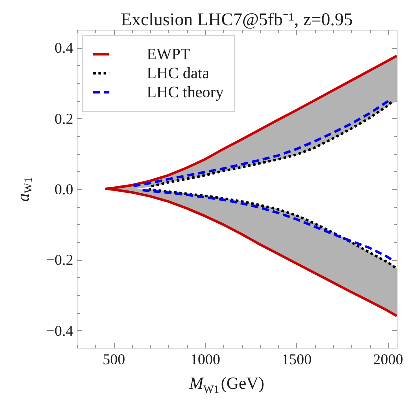 Image resolution: width=409 pixels, height=409 pixels. What do you see at coordinates (64, 120) in the screenshot?
I see `y-tick-label: 0.2` at bounding box center [64, 120].